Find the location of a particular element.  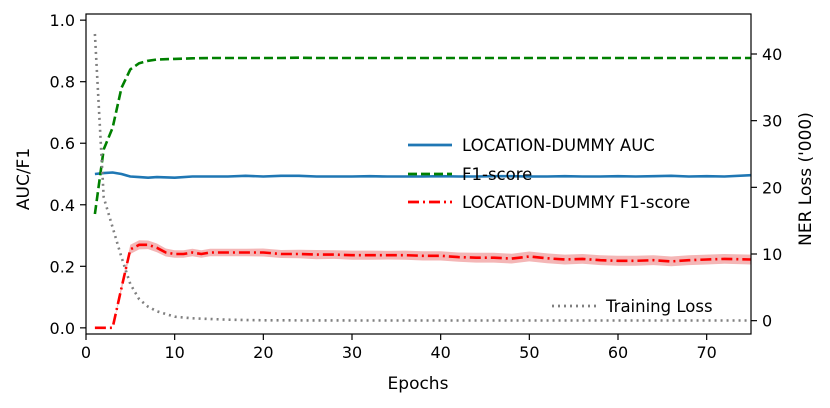

left-tick-label: 0.0 is located at coordinates (62, 328).